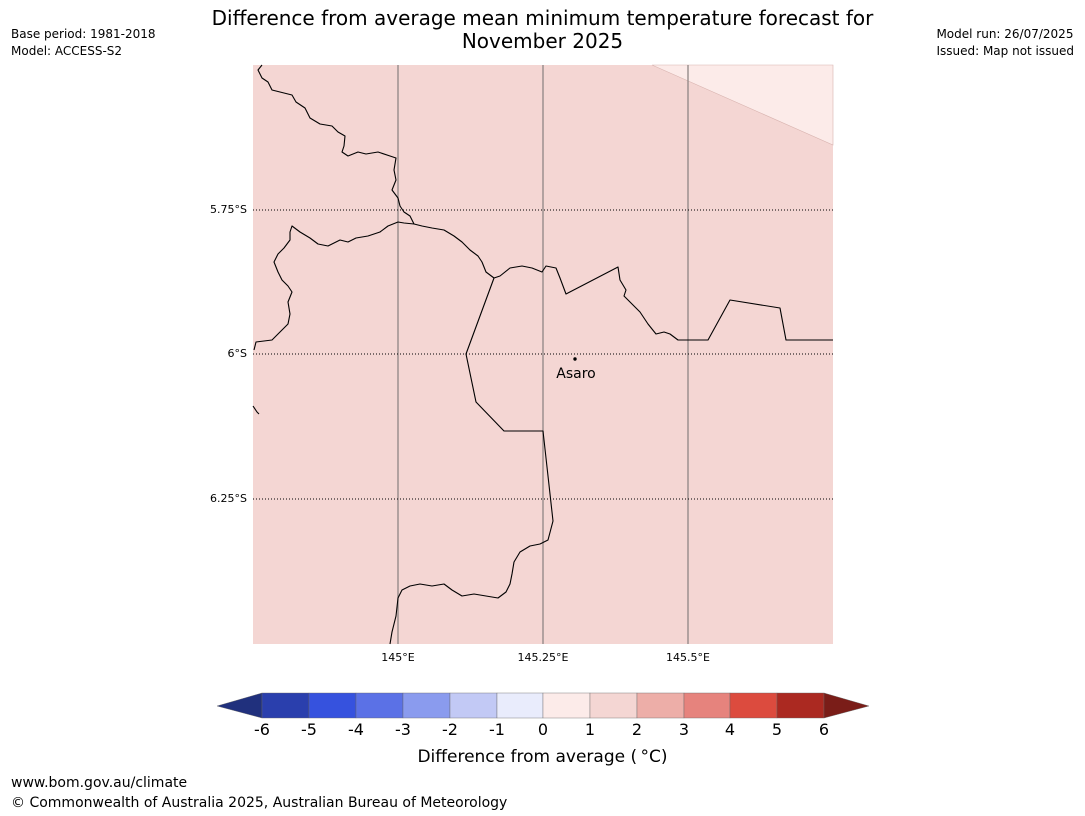 The height and width of the screenshot is (816, 1085). Describe the element at coordinates (450, 729) in the screenshot. I see `colorbar-tick-label: -2` at that location.